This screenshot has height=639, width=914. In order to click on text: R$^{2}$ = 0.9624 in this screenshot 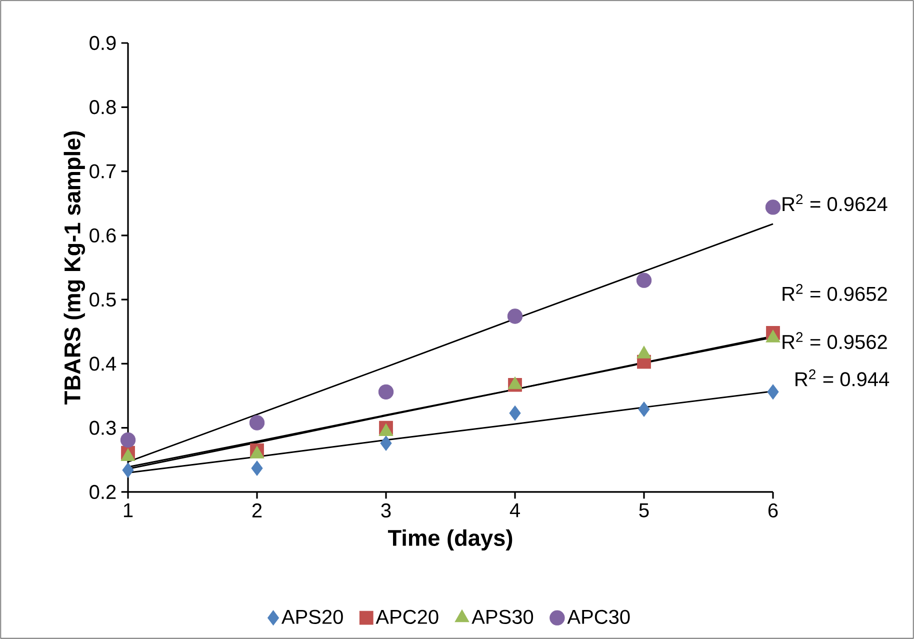, I will do `click(835, 203)`.